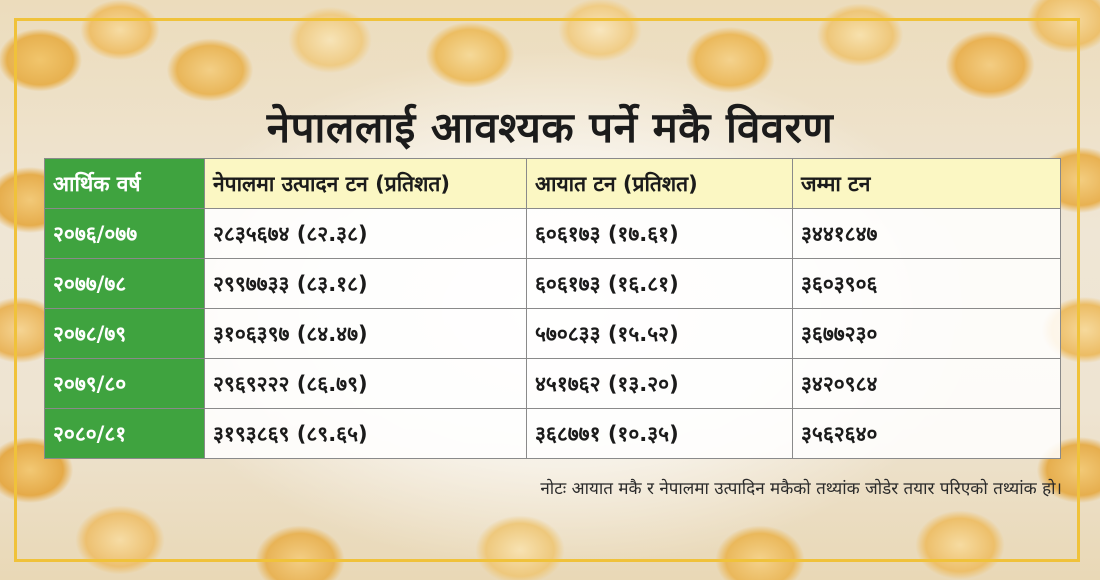  I want to click on total-cell: ३५६२६४०, so click(926, 433).